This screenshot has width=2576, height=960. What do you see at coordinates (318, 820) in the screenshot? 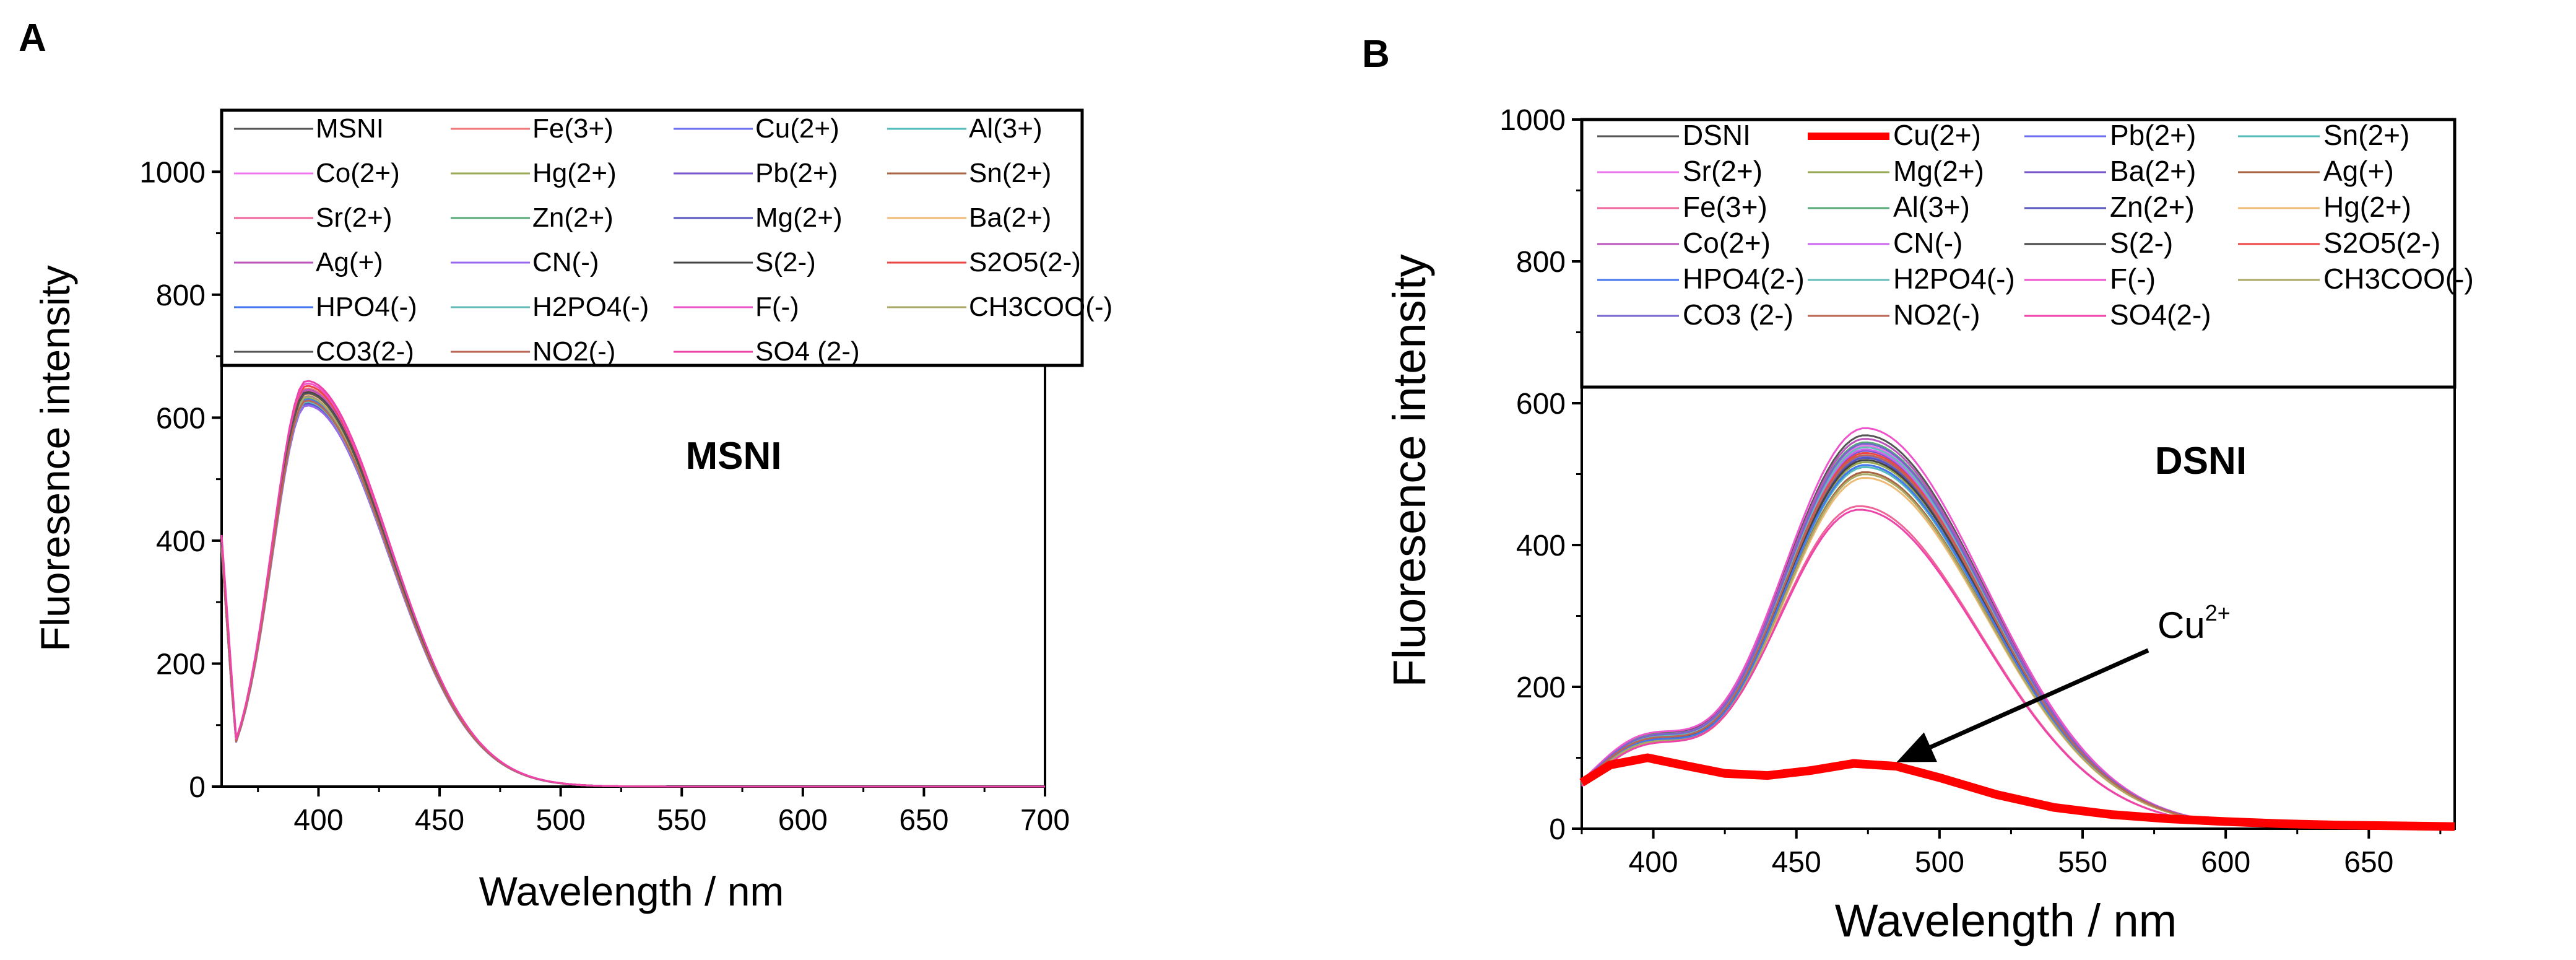
I see `x-tick-label: 400` at bounding box center [318, 820].